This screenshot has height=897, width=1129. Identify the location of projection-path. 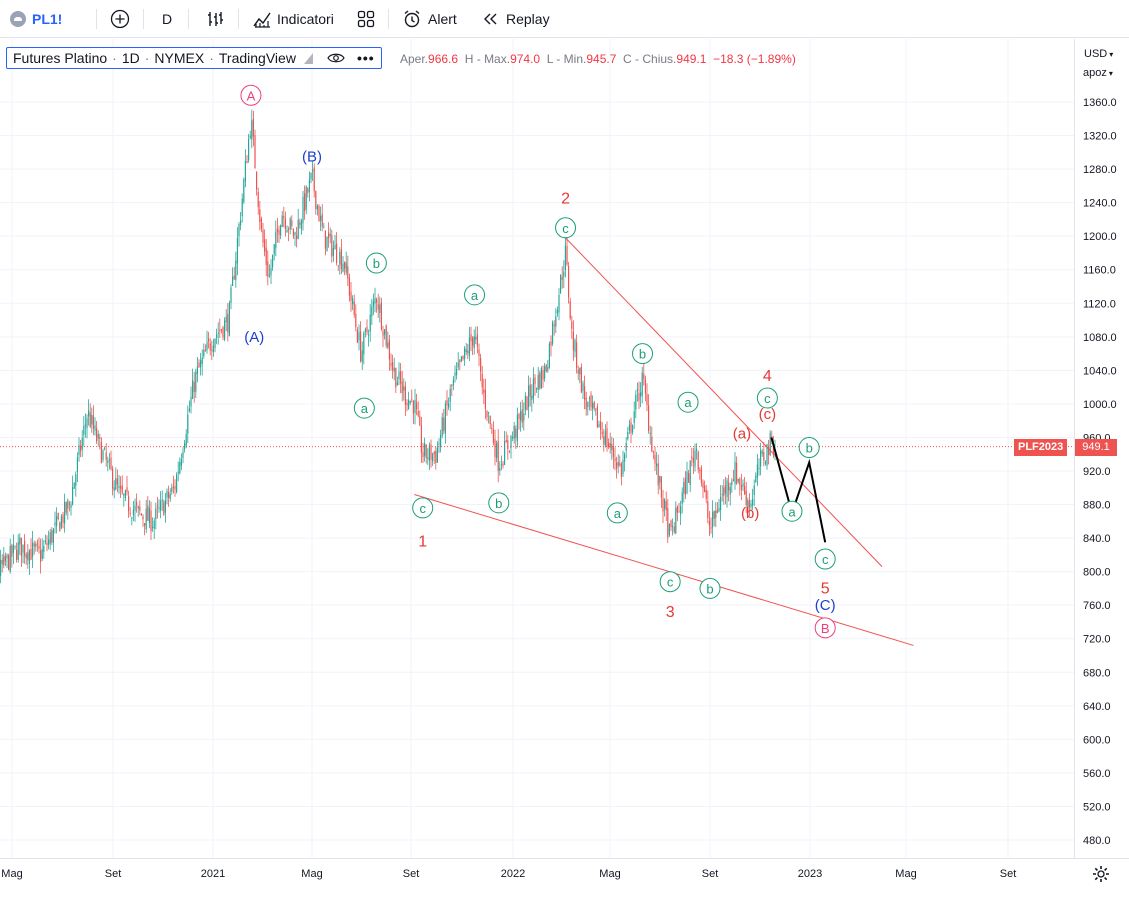
(798, 490).